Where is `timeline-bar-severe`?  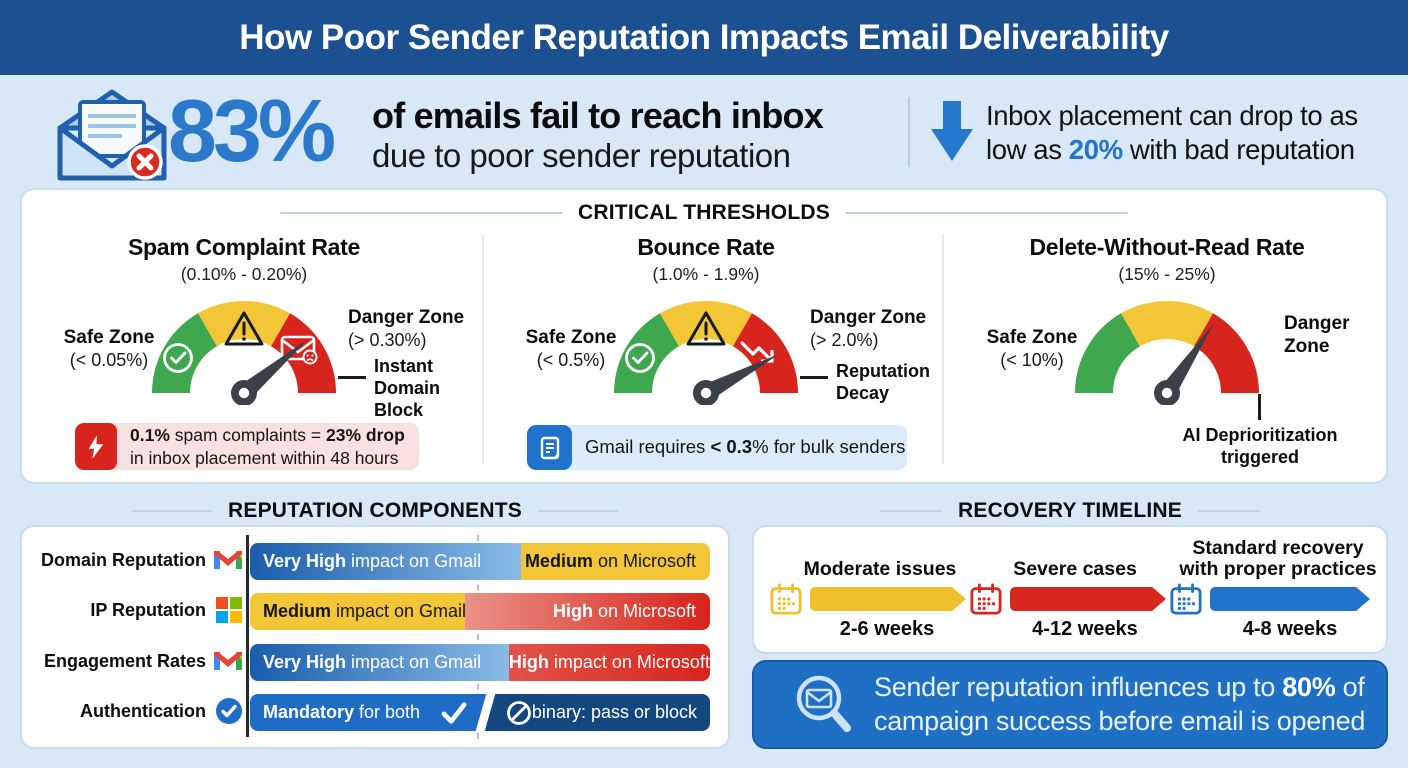
timeline-bar-severe is located at coordinates (1088, 599).